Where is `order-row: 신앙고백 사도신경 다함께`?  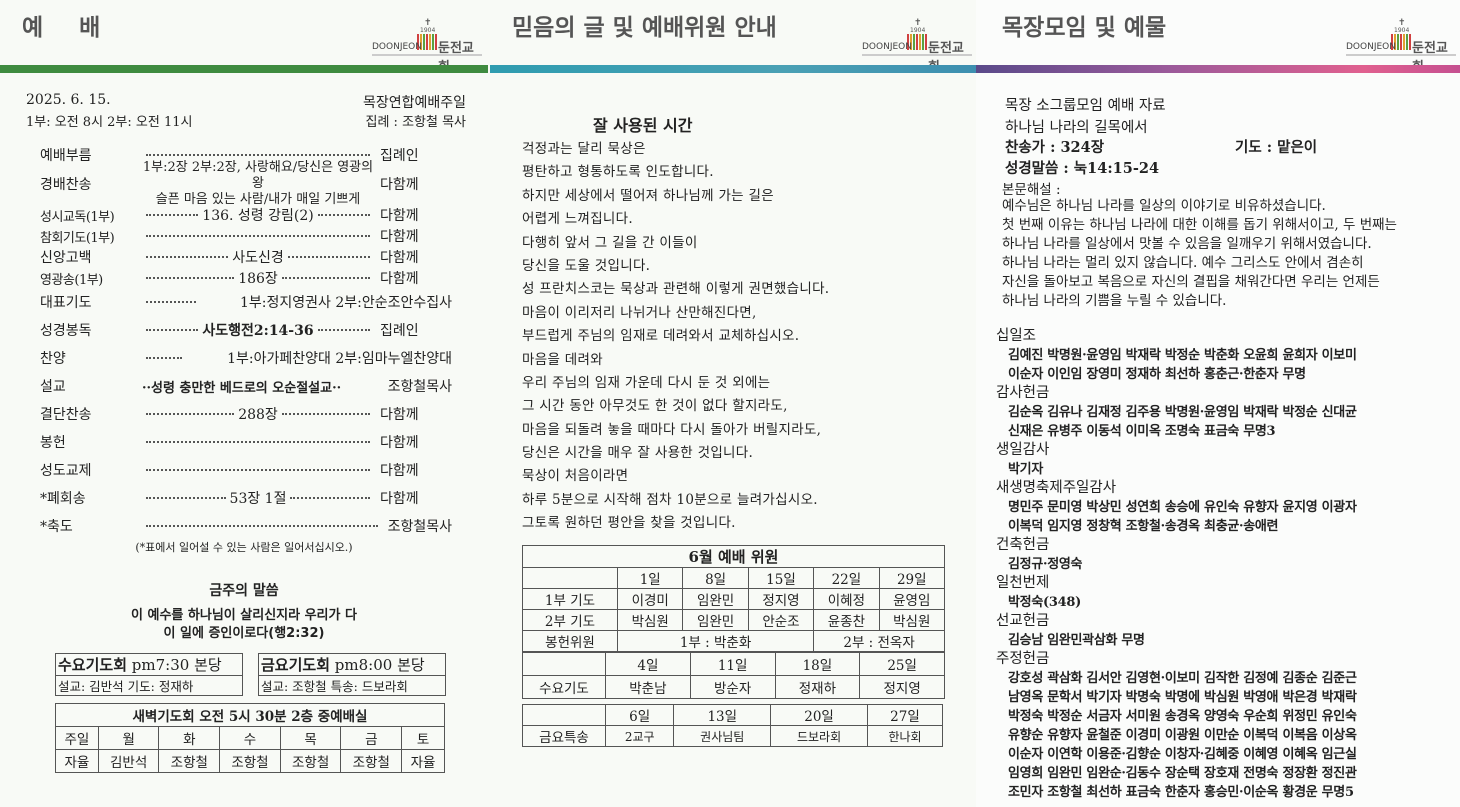
order-row: 신앙고백 사도신경 다함께 is located at coordinates (229, 258).